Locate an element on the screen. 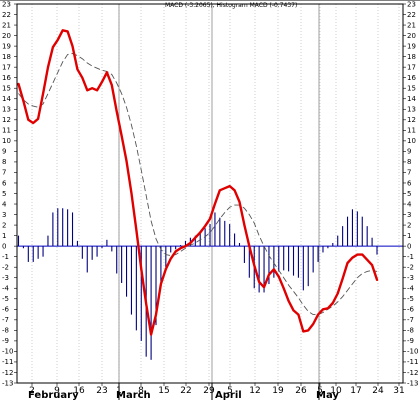  x-tick-label: 9 is located at coordinates (57, 391).